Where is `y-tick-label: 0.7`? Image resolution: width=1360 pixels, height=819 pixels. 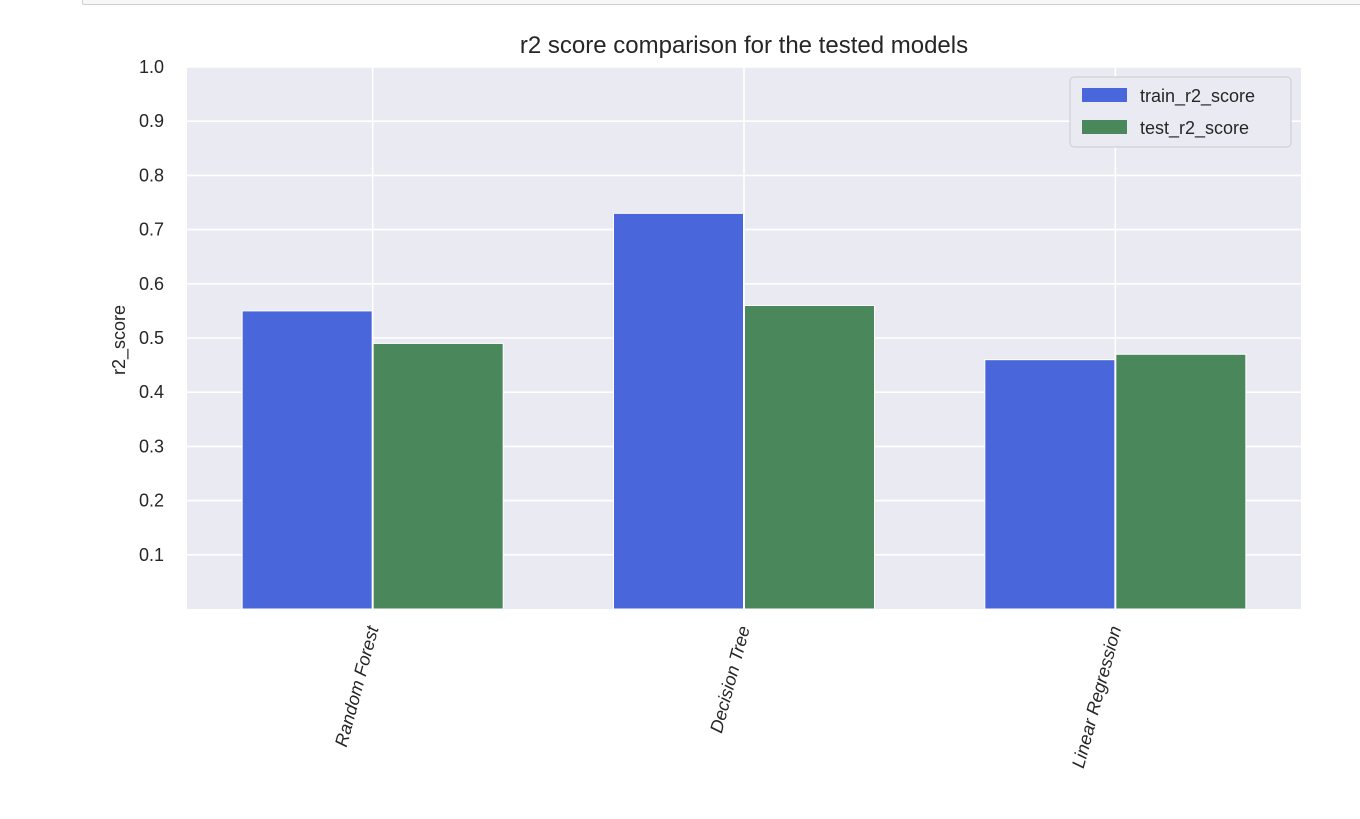 y-tick-label: 0.7 is located at coordinates (151, 230).